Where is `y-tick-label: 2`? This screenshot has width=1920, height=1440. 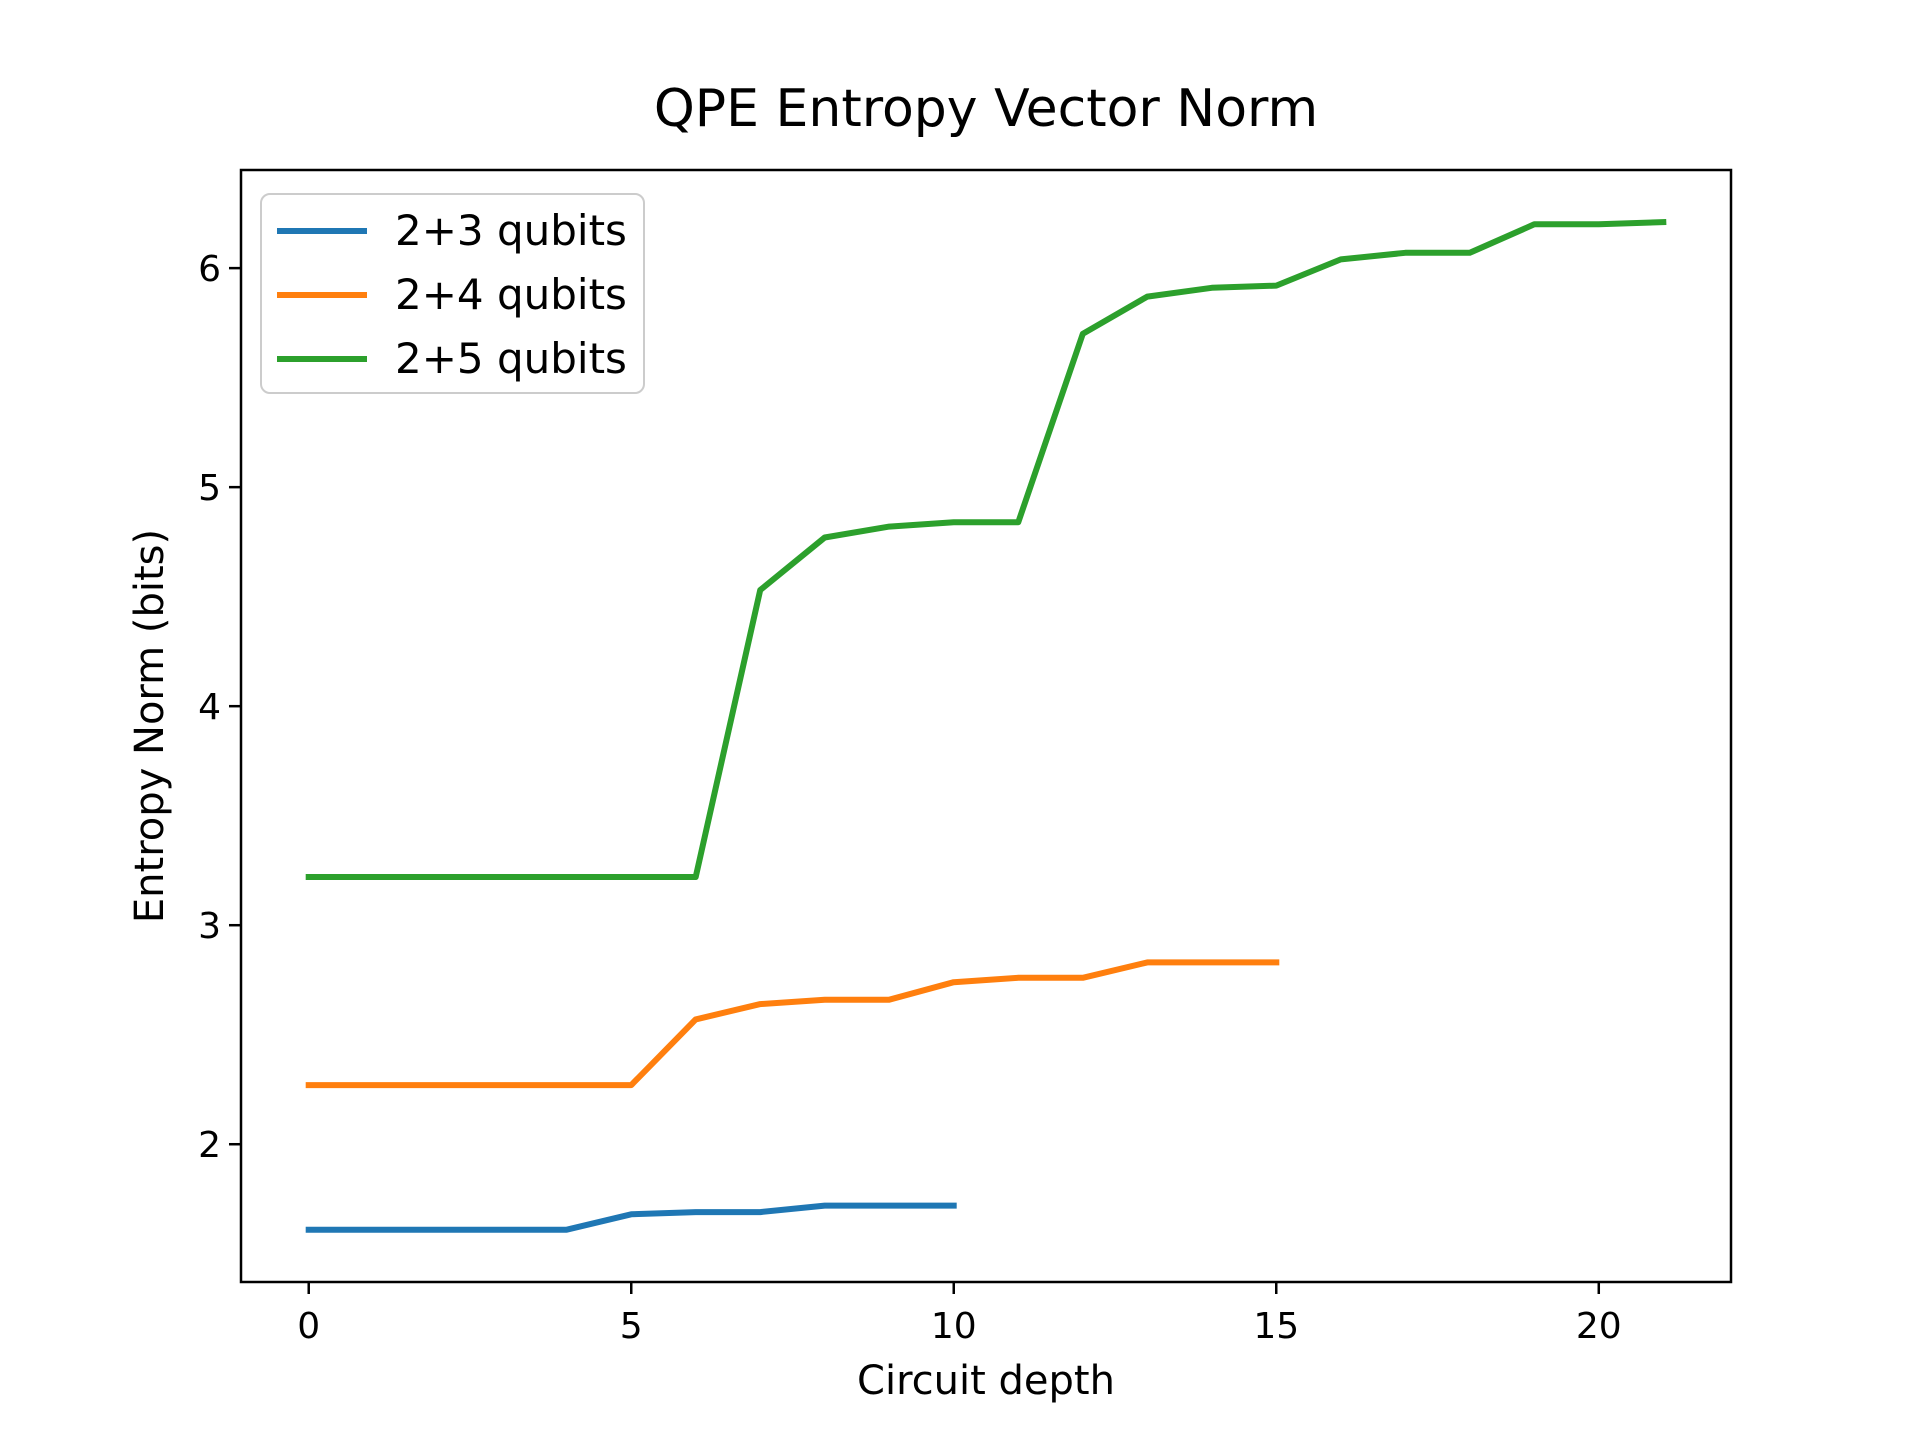 y-tick-label: 2 is located at coordinates (209, 1145).